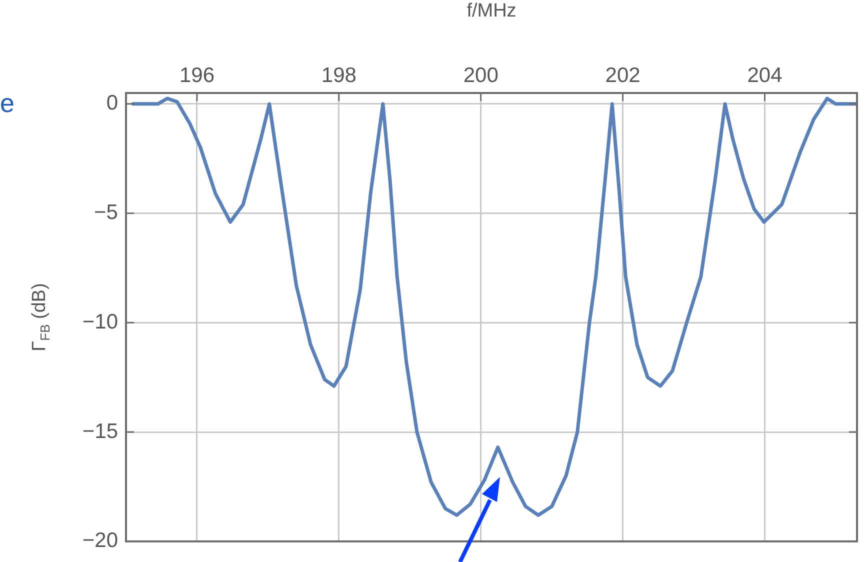 This screenshot has height=562, width=866. I want to click on y-tick-label: −10, so click(100, 322).